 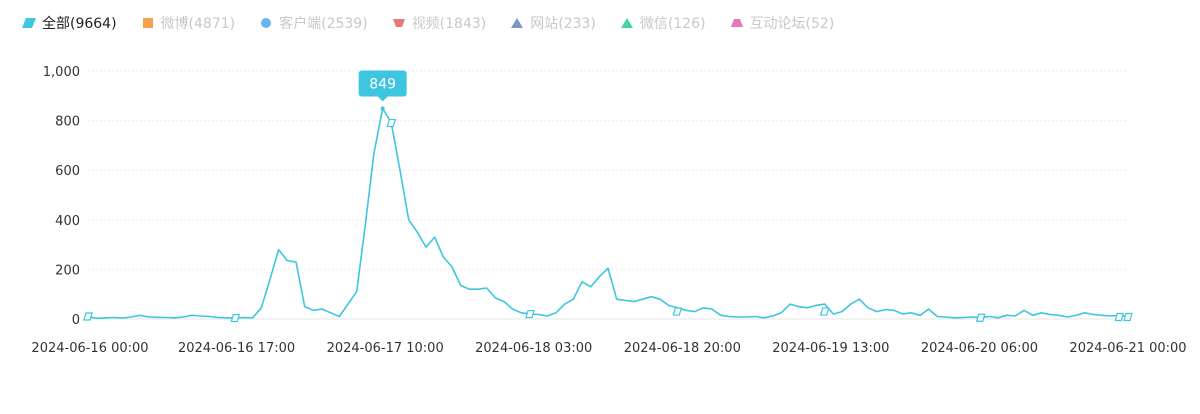 I want to click on legend-item-4: 网站(233), so click(x=553, y=23).